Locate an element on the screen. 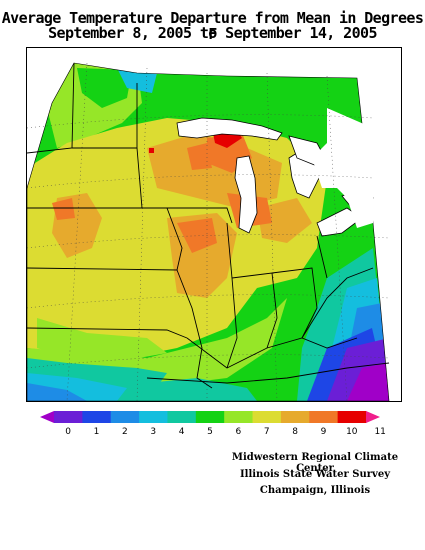 This screenshot has height=550, width=425. legend-tick-label: 5 is located at coordinates (210, 432).